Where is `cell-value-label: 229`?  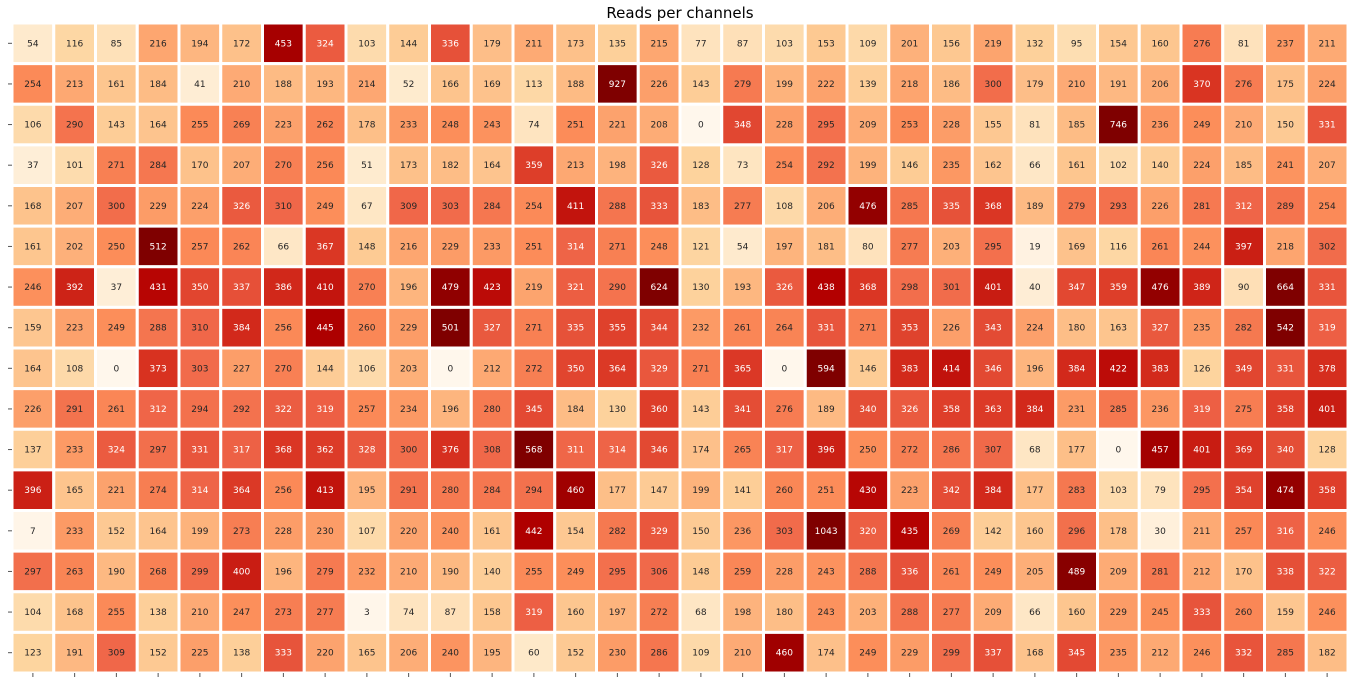
cell-value-label: 229 is located at coordinates (909, 654).